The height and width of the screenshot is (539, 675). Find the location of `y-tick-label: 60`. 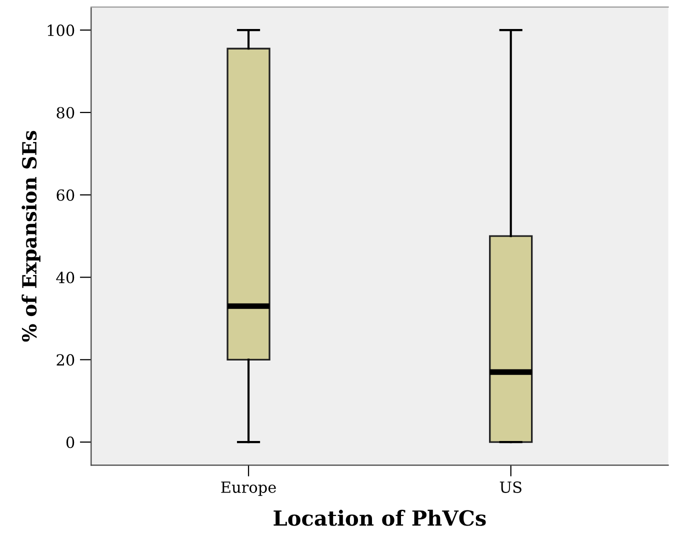

y-tick-label: 60 is located at coordinates (65, 195).